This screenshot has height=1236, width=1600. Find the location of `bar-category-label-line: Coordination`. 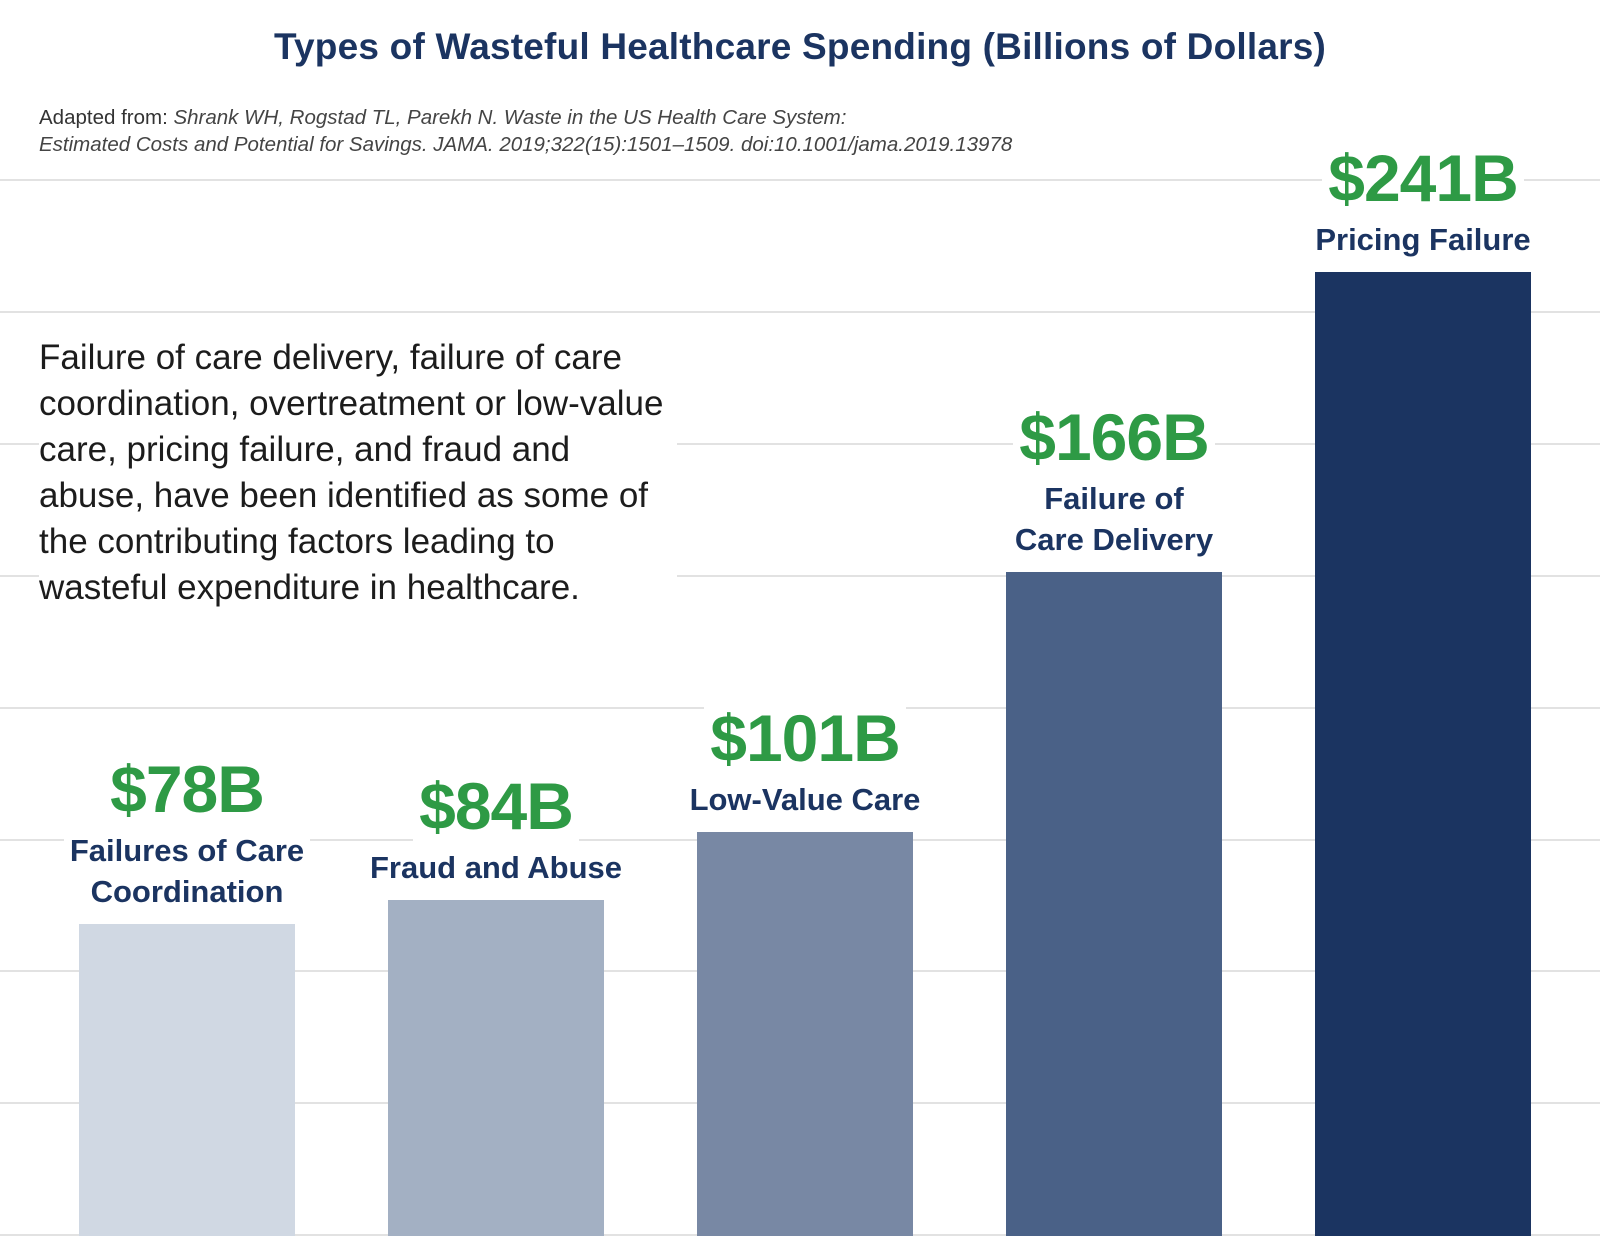

bar-category-label-line: Coordination is located at coordinates (187, 891).